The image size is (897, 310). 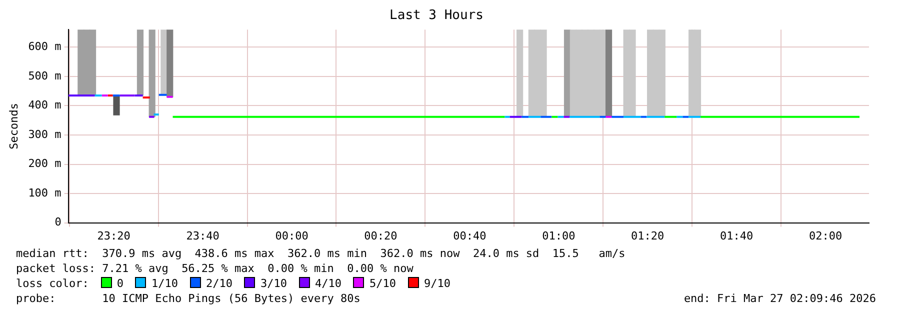 What do you see at coordinates (381, 235) in the screenshot?
I see `x-tick-label: 00:20` at bounding box center [381, 235].